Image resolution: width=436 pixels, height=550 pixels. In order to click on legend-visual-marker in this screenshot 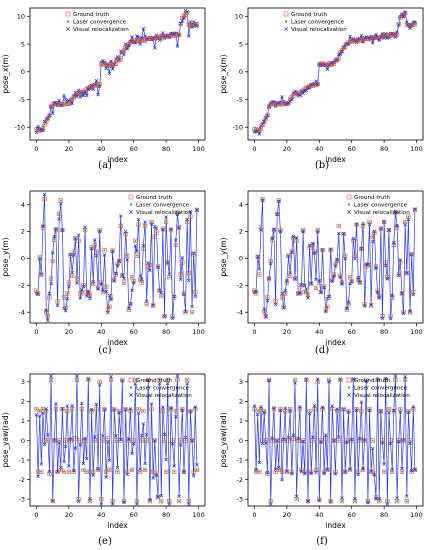, I will do `click(131, 212)`.